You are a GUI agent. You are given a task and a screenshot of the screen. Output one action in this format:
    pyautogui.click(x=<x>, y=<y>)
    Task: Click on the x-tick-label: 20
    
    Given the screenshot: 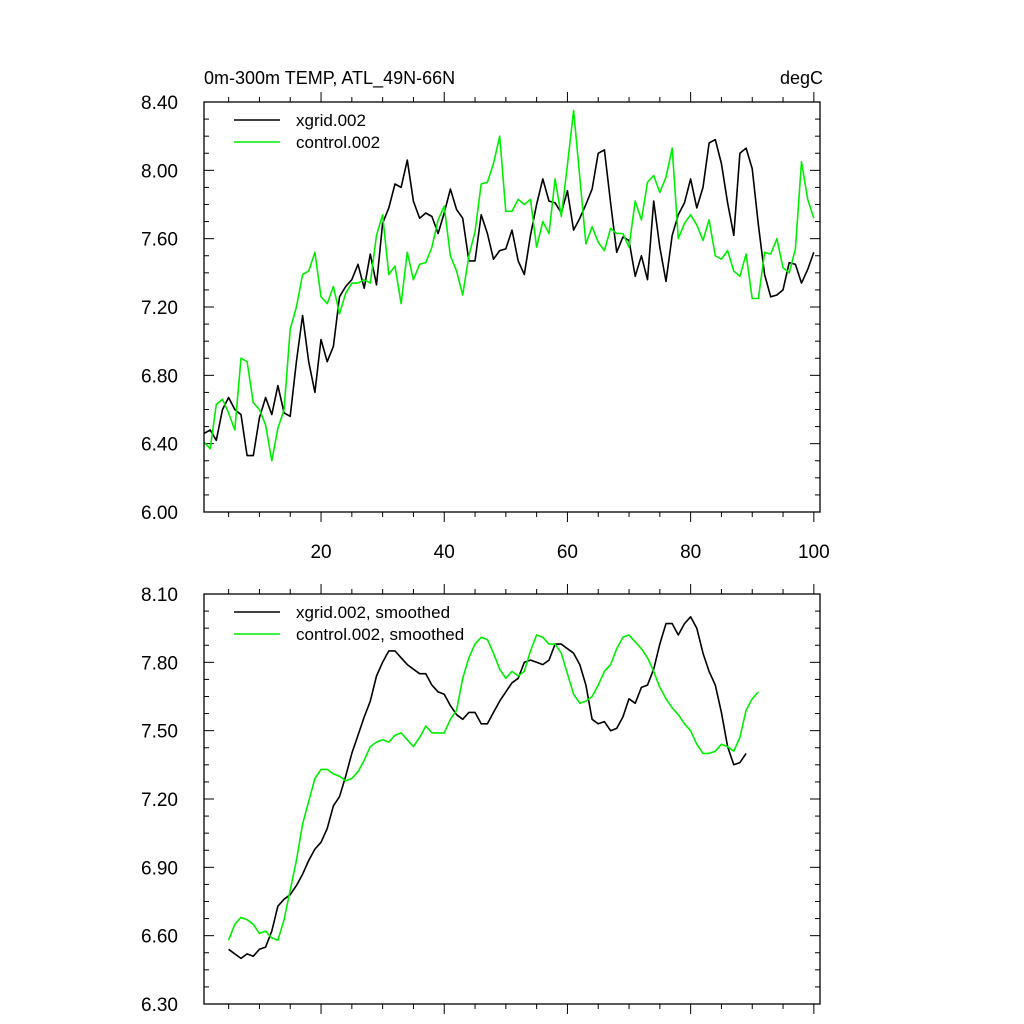 What is the action you would take?
    pyautogui.click(x=320, y=552)
    